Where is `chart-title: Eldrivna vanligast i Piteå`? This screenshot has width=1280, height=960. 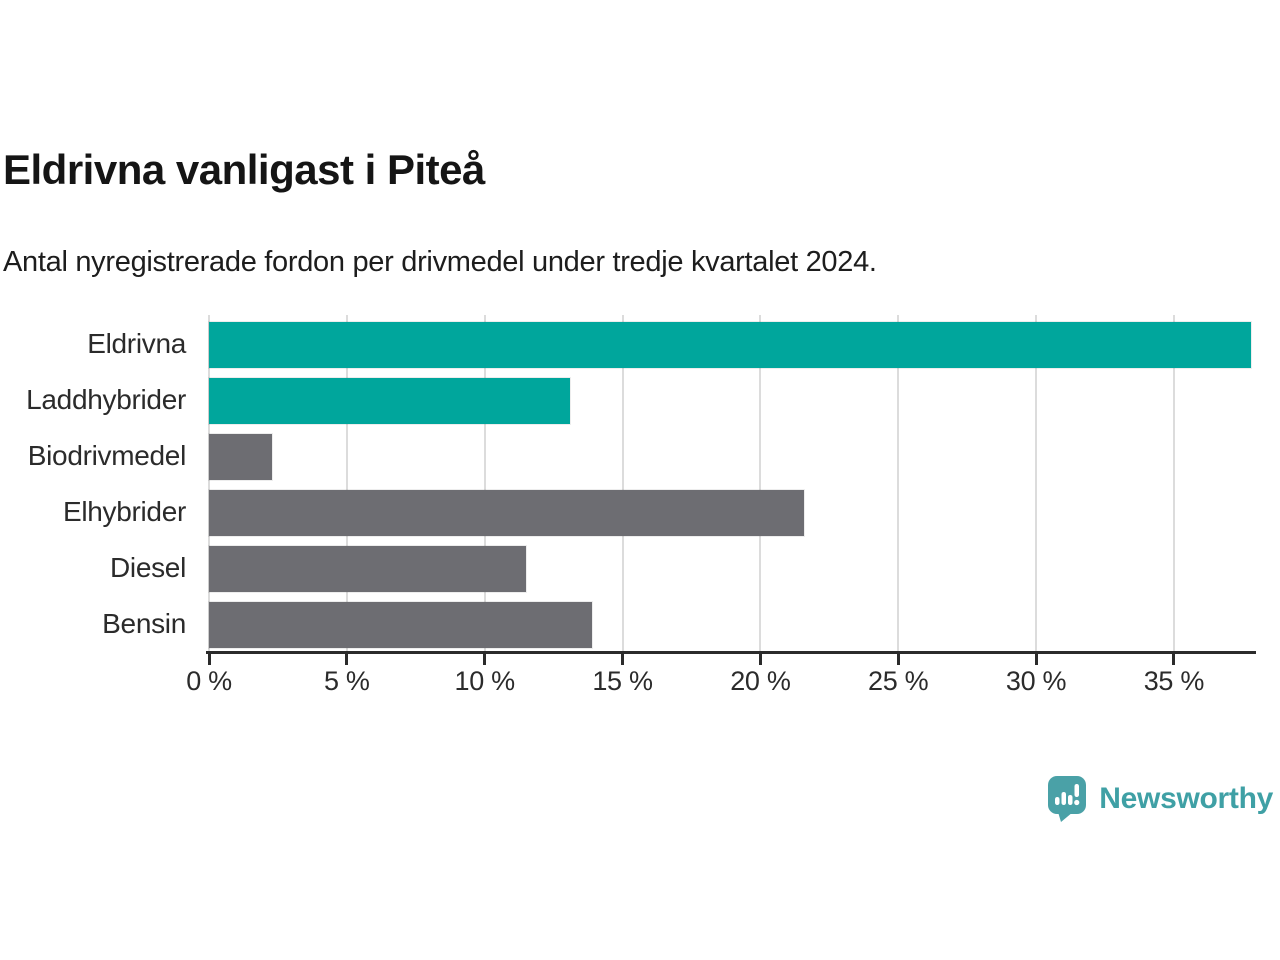 chart-title: Eldrivna vanligast i Piteå is located at coordinates (244, 169).